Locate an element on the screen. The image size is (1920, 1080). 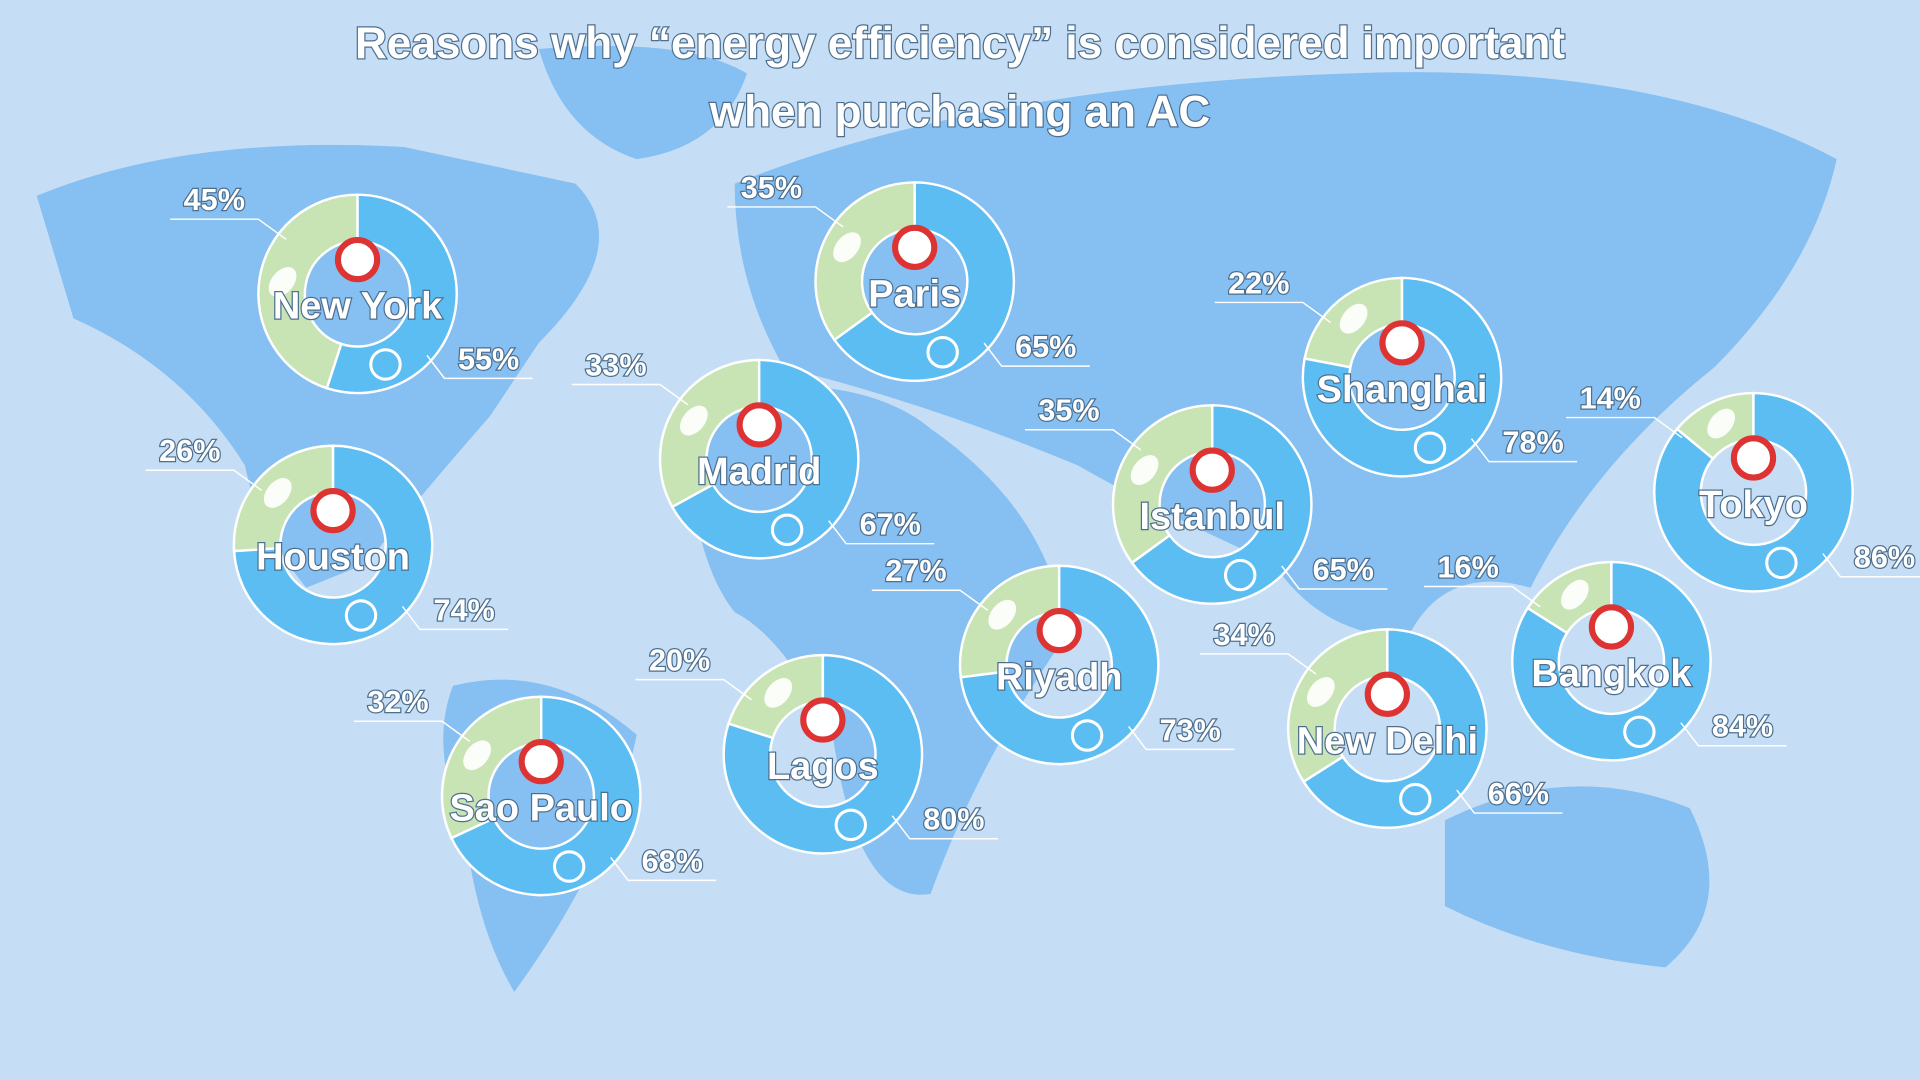
environment-label: 27% is located at coordinates (915, 571).